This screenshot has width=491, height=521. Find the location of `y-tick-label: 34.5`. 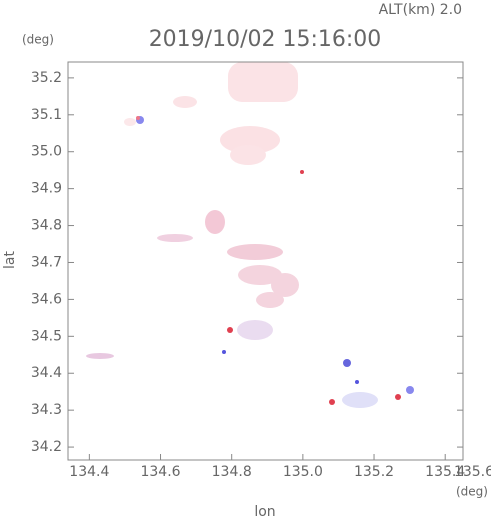

y-tick-label: 34.5 is located at coordinates (46, 336).